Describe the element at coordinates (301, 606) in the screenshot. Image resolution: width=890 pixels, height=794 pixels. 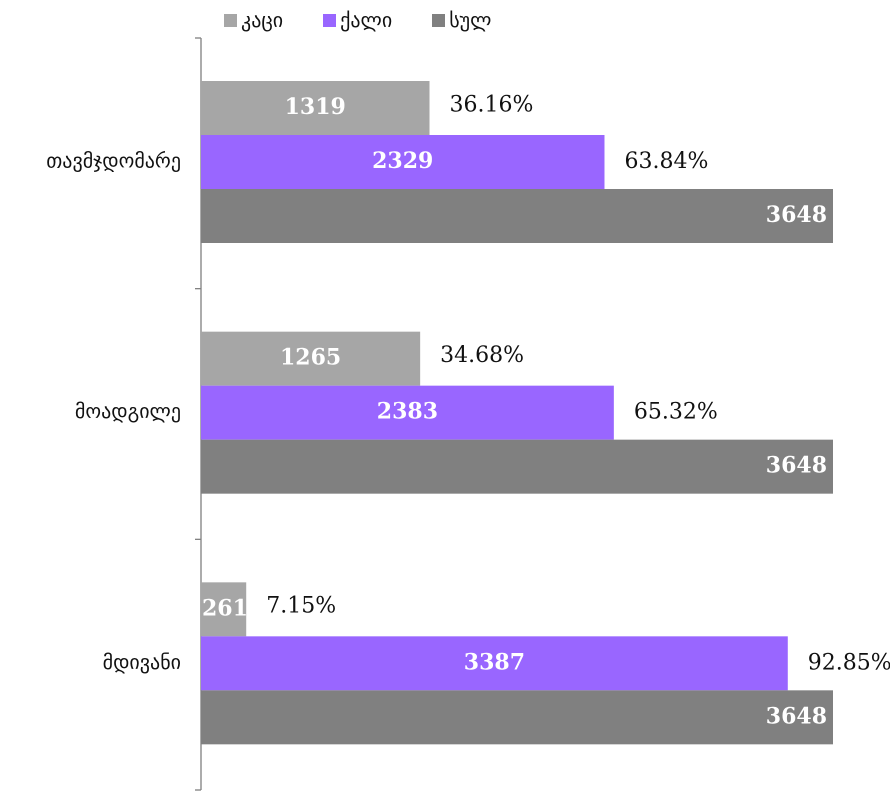
I see `percent-label: 7.15%` at that location.